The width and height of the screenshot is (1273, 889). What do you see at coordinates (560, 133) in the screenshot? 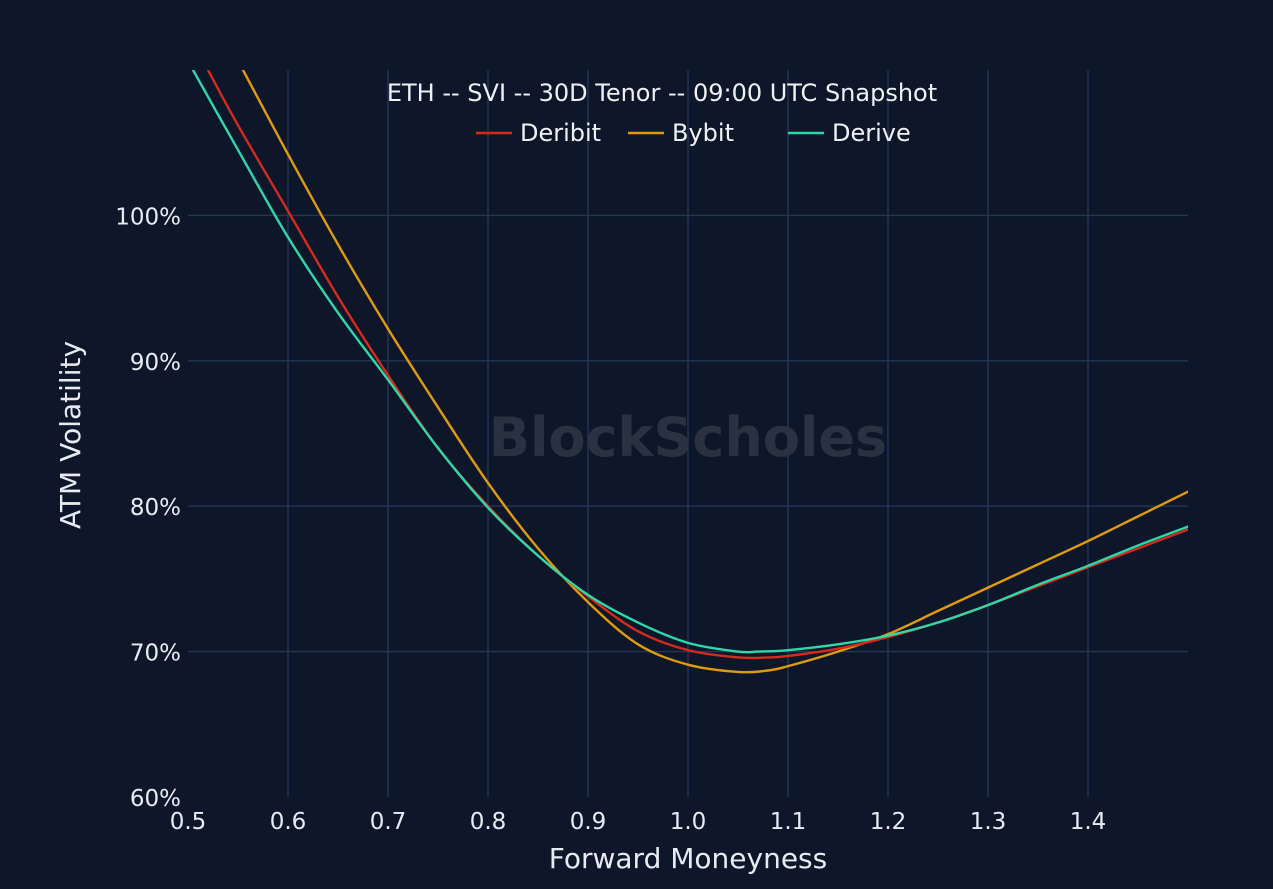
I see `legend-label: Deribit` at bounding box center [560, 133].